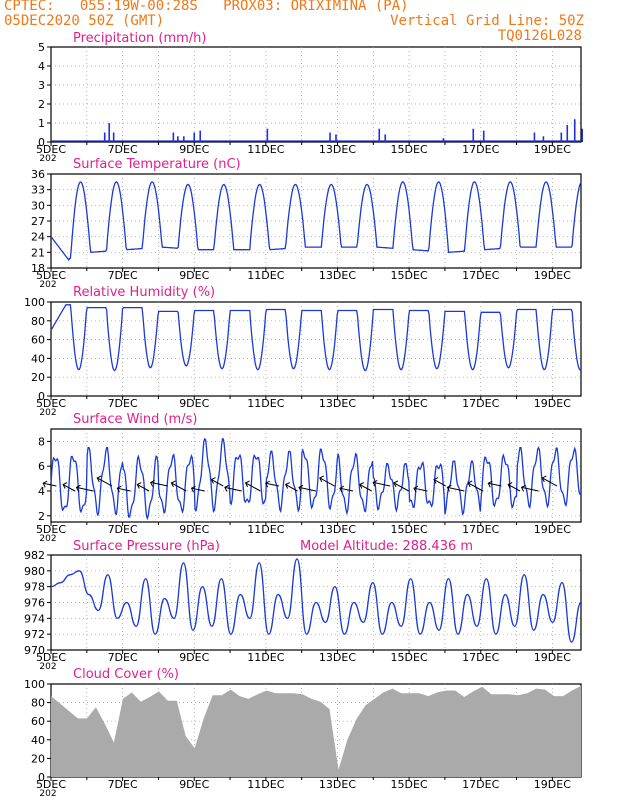 The image size is (618, 800). What do you see at coordinates (41, 466) in the screenshot?
I see `y-tick-label: 6` at bounding box center [41, 466].